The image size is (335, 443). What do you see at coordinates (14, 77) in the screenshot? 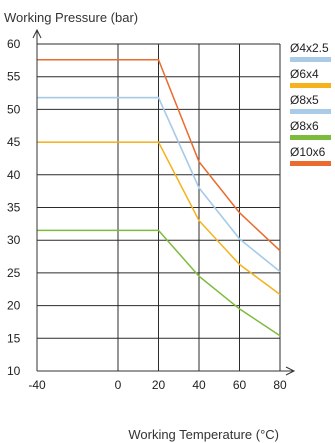
I see `y-tick-label: 55` at bounding box center [14, 77].